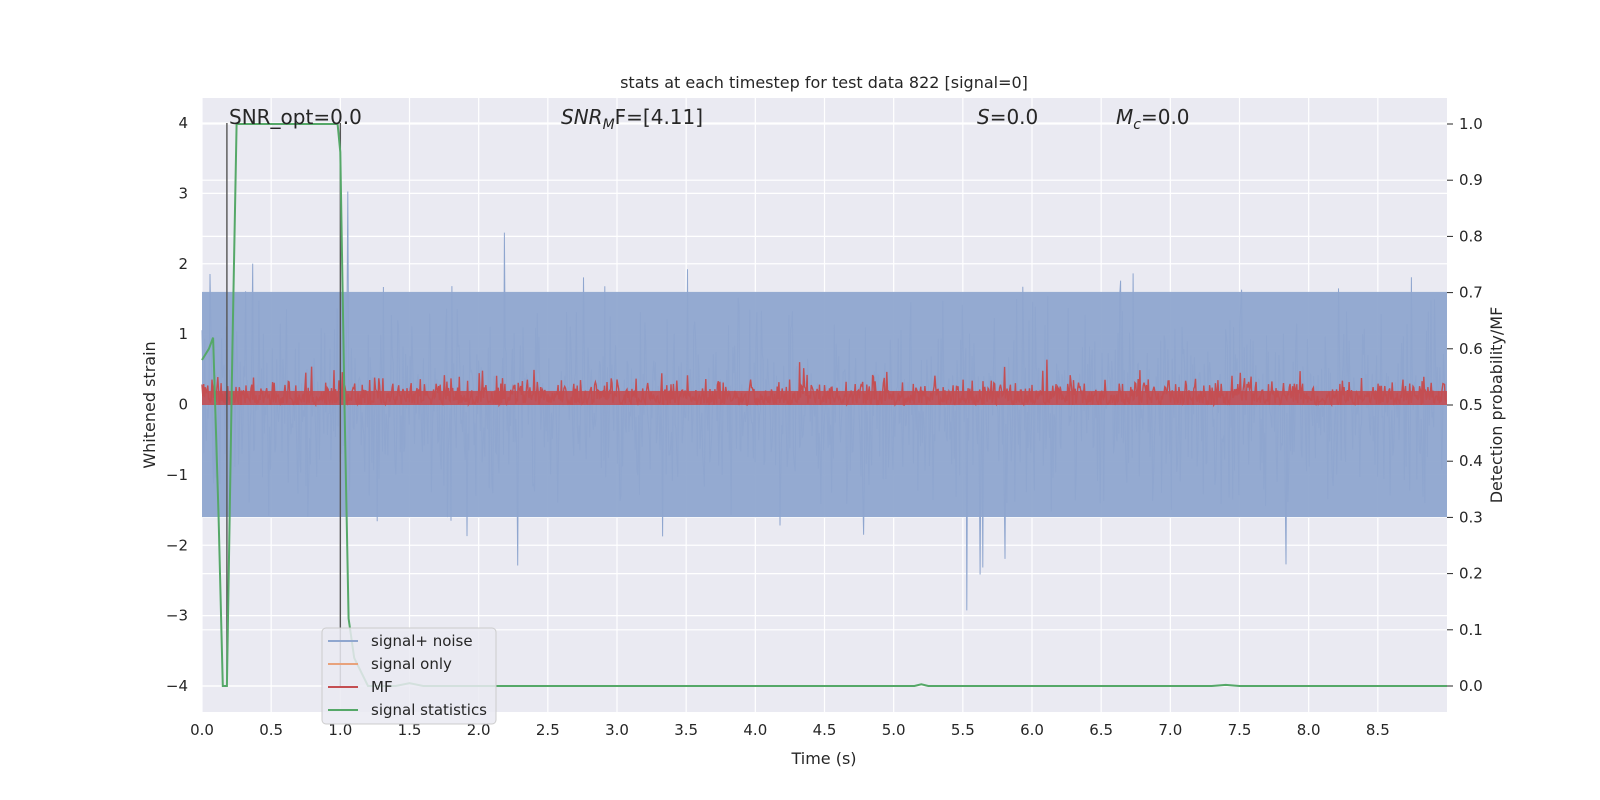  Describe the element at coordinates (548, 730) in the screenshot. I see `x-tick-label: 2.5` at that location.